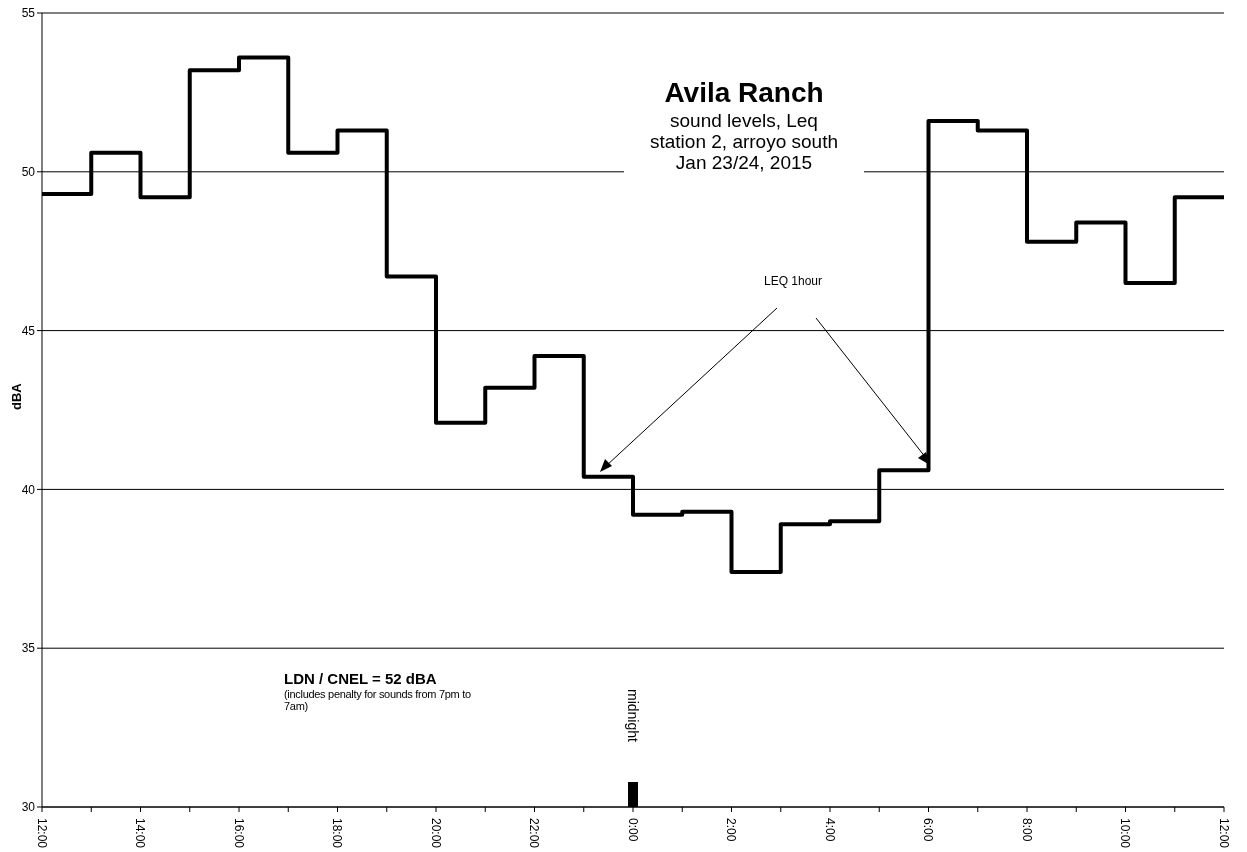  What do you see at coordinates (744, 93) in the screenshot?
I see `text: Avila Ranch` at bounding box center [744, 93].